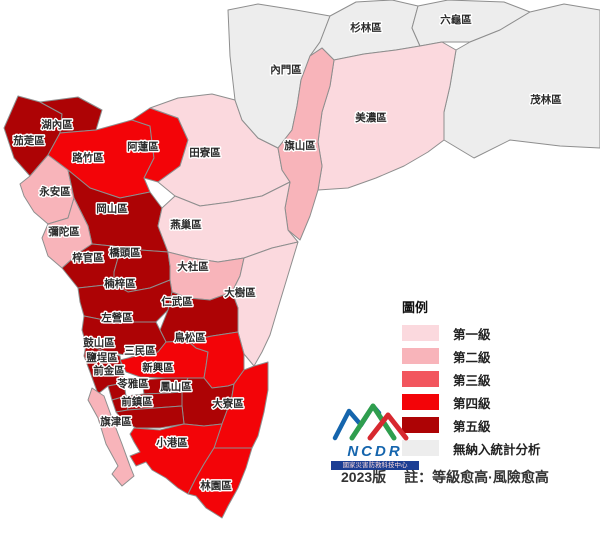 The image size is (600, 533). What do you see at coordinates (471, 391) in the screenshot?
I see `legend-rows: 第一級第二級第三級第四級第五級無納入統計分析` at bounding box center [471, 391].